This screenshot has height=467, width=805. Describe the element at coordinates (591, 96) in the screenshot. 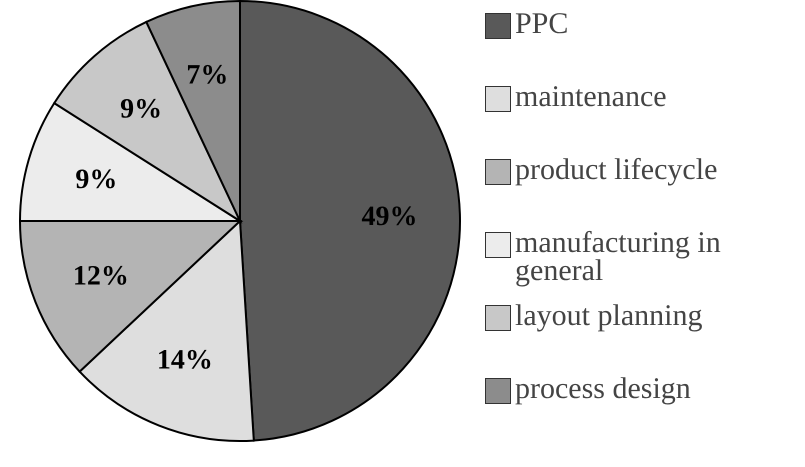

I see `legend-label: maintenance` at that location.